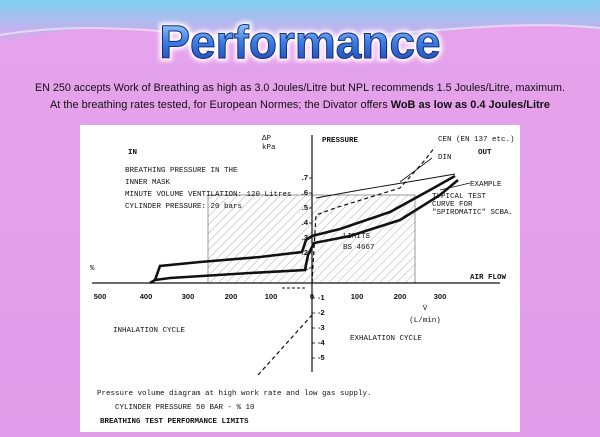  What do you see at coordinates (267, 139) in the screenshot?
I see `dp-label: ΔP` at bounding box center [267, 139].